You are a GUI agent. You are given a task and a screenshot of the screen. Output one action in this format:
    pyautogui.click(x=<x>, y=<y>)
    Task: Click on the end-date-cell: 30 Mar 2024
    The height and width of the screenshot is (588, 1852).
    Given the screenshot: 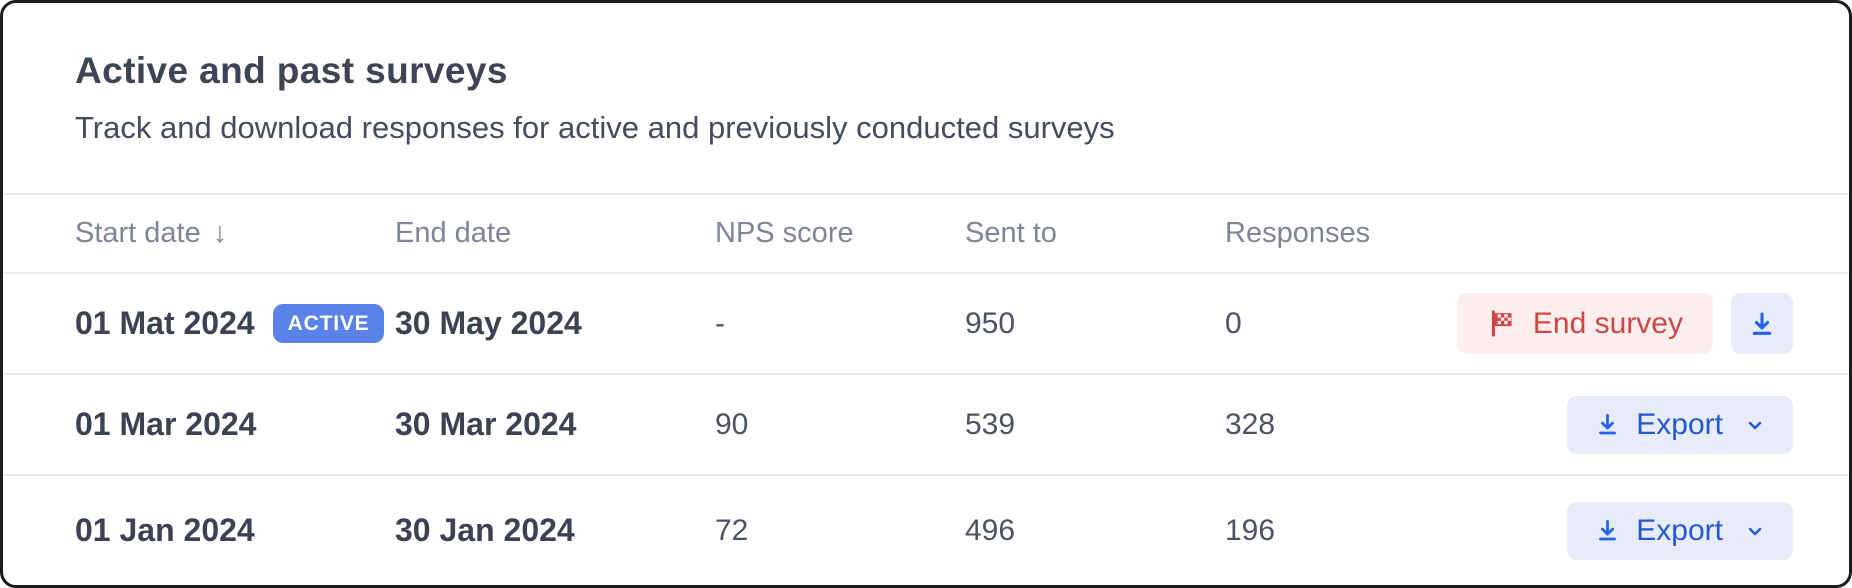 What is the action you would take?
    pyautogui.click(x=486, y=424)
    